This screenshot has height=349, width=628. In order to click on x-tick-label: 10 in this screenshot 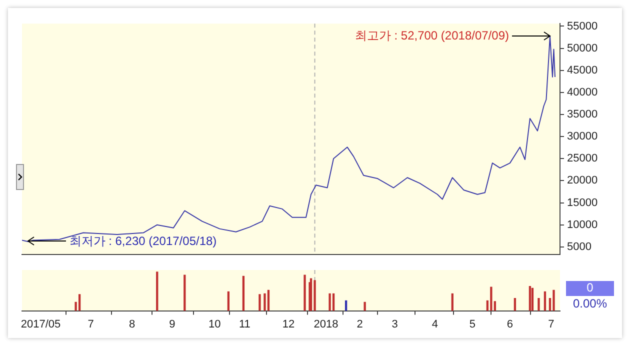, I will do `click(214, 324)`.